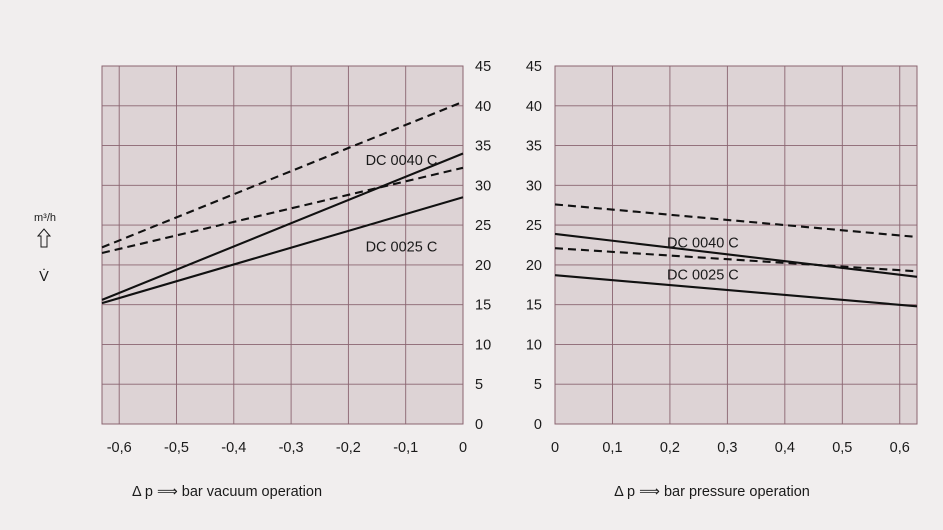 This screenshot has height=530, width=943. I want to click on up-arrow-icon, so click(44, 238).